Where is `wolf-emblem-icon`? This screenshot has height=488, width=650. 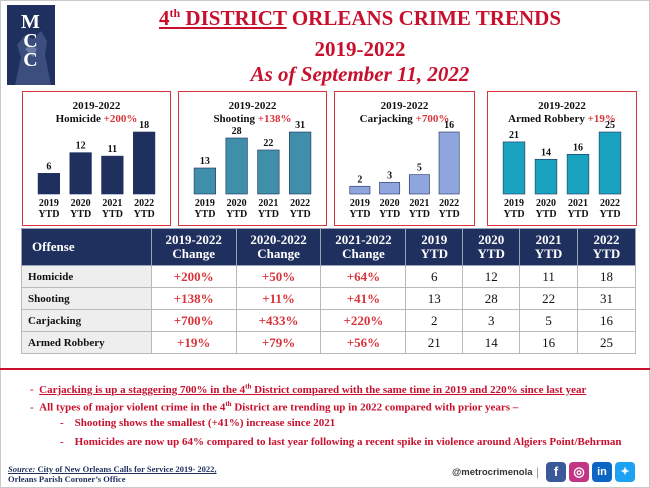 wolf-emblem-icon is located at coordinates (33, 58).